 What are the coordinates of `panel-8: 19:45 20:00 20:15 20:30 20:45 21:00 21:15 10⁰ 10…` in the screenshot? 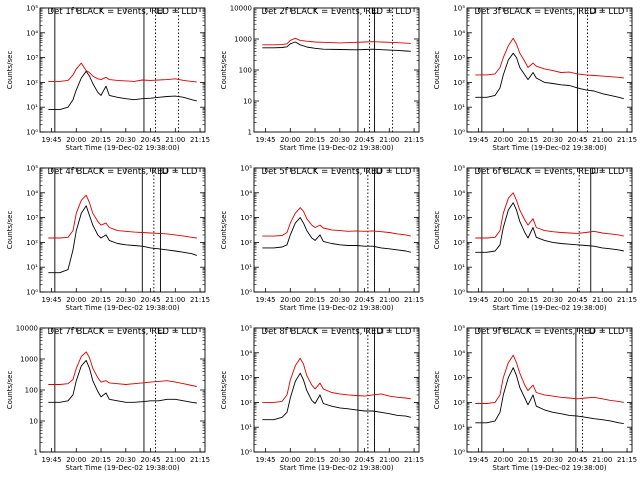 It's located at (322, 399).